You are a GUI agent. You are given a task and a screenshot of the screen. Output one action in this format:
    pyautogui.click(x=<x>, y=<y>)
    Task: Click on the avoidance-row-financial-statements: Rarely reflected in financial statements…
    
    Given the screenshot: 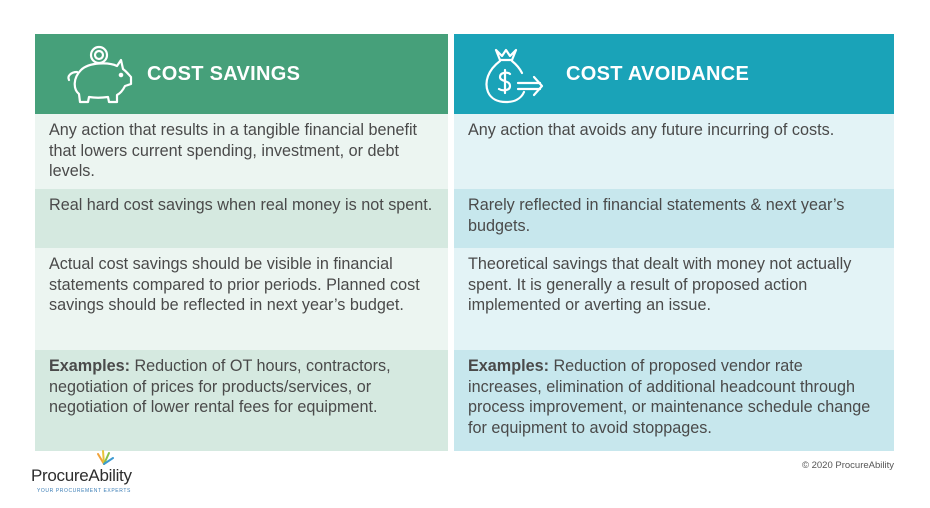 What is the action you would take?
    pyautogui.click(x=674, y=218)
    